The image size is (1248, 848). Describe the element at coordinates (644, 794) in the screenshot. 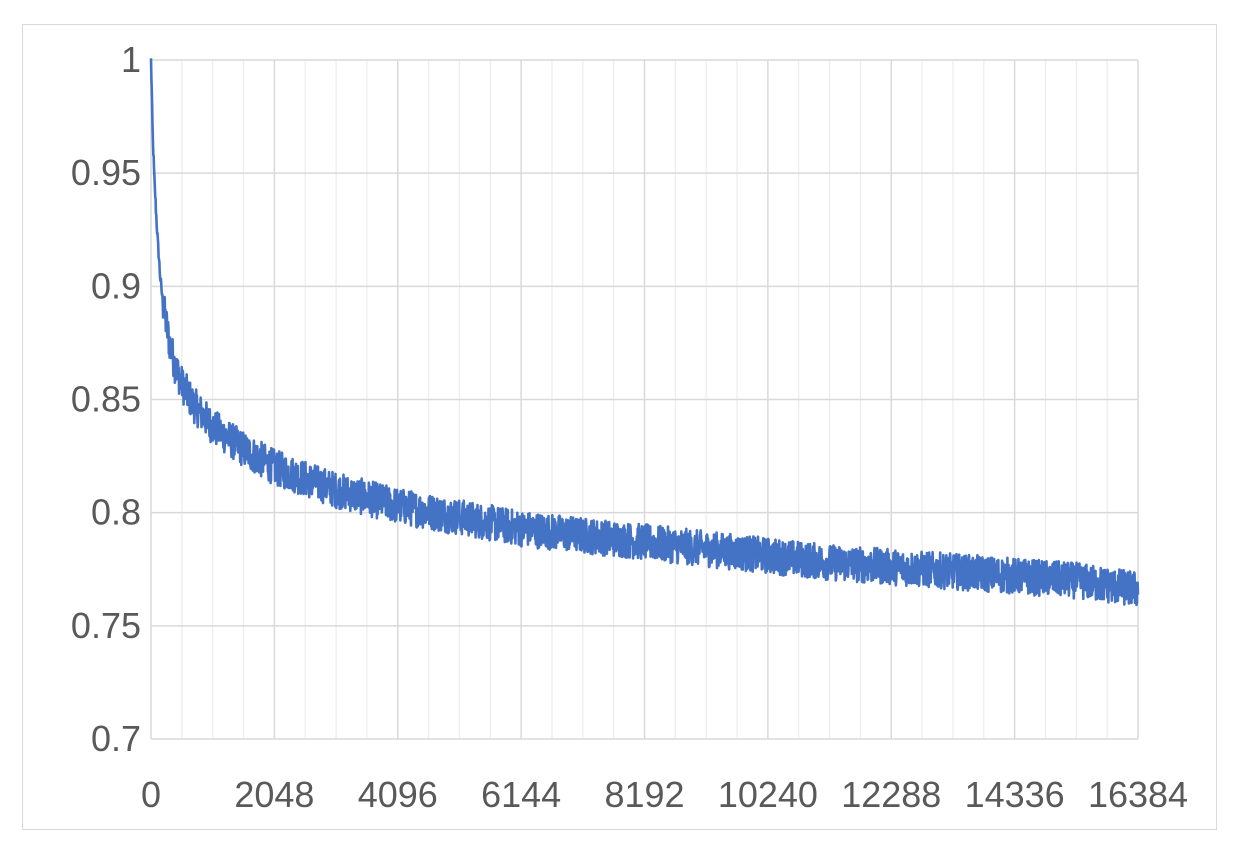

I see `x-tick-label: 8192` at that location.